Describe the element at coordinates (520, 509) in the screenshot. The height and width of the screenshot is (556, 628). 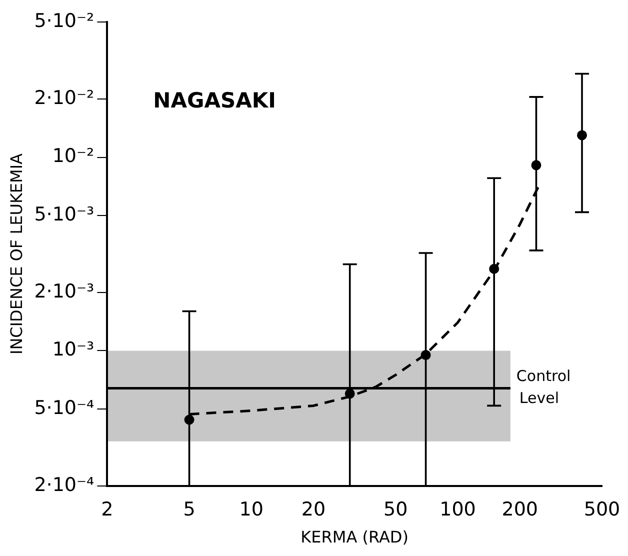
I see `x-tick-label: 200` at that location.